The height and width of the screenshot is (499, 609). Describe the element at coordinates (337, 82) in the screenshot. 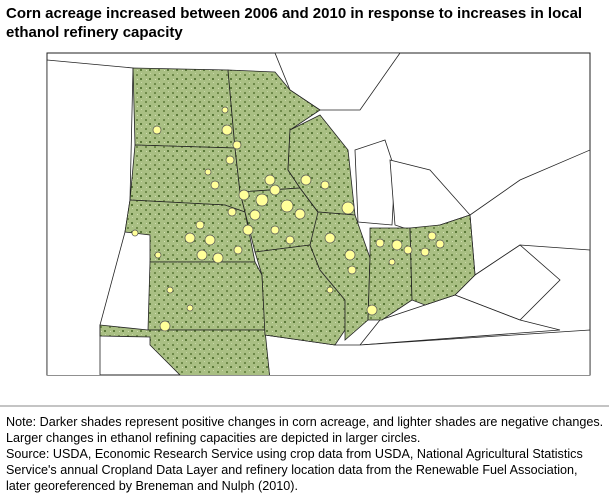

I see `lake-superior-region` at that location.